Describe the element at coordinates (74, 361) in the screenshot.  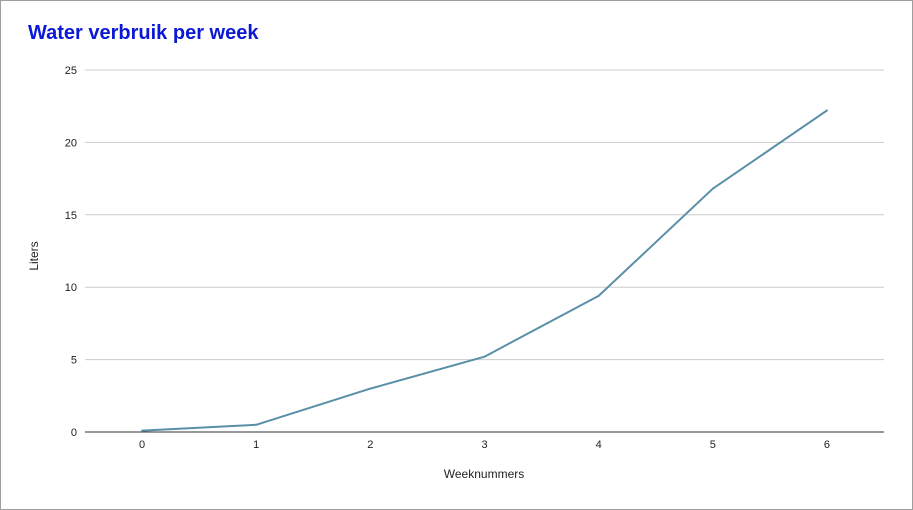
I see `y-tick-label: 5` at that location.